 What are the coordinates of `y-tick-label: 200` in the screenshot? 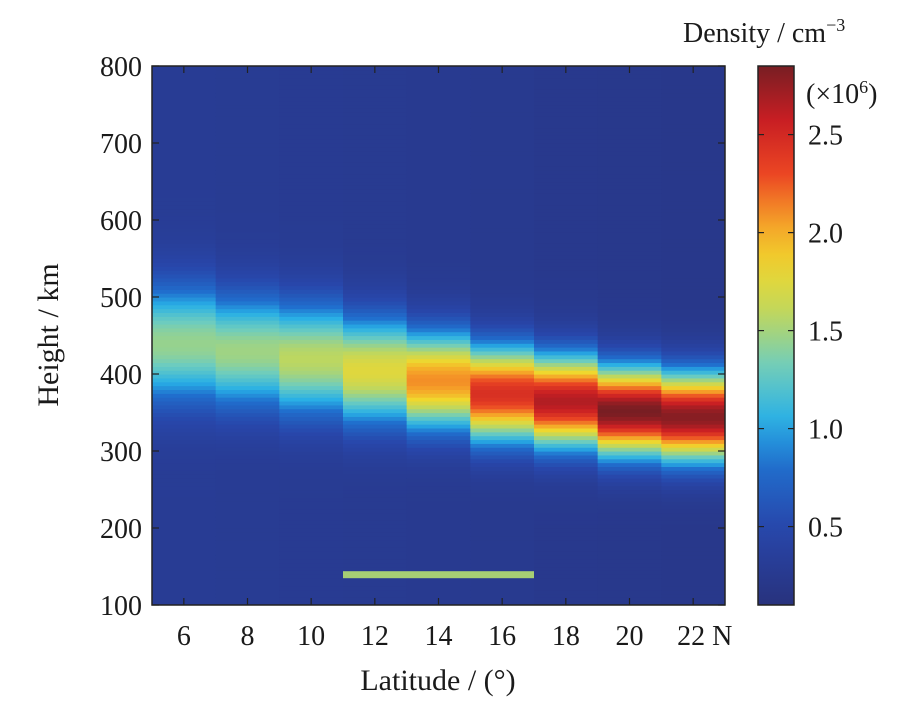 It's located at (121, 529).